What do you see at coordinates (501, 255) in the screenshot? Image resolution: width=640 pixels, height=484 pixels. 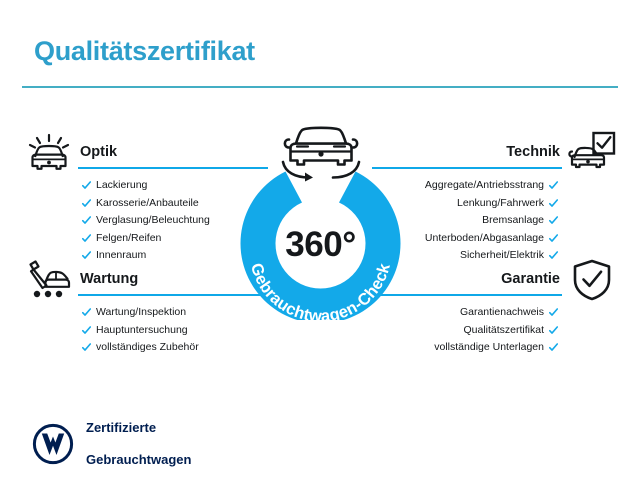 I see `list-item-label: Sicherheit/Elektrik` at bounding box center [501, 255].